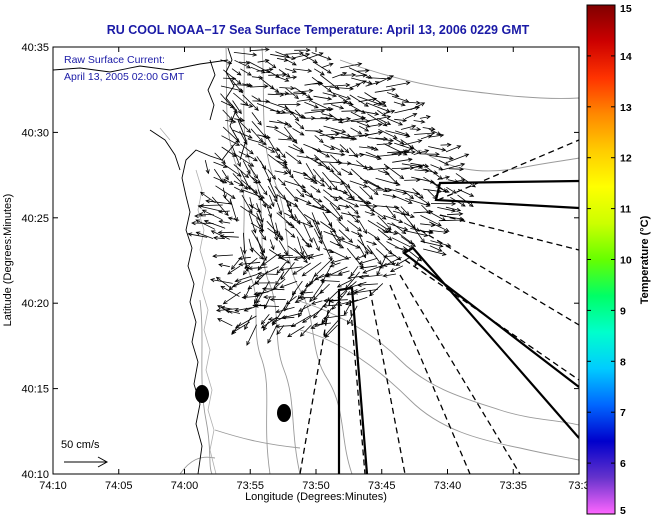  I want to click on colorbar-tick-label: 9, so click(623, 311).